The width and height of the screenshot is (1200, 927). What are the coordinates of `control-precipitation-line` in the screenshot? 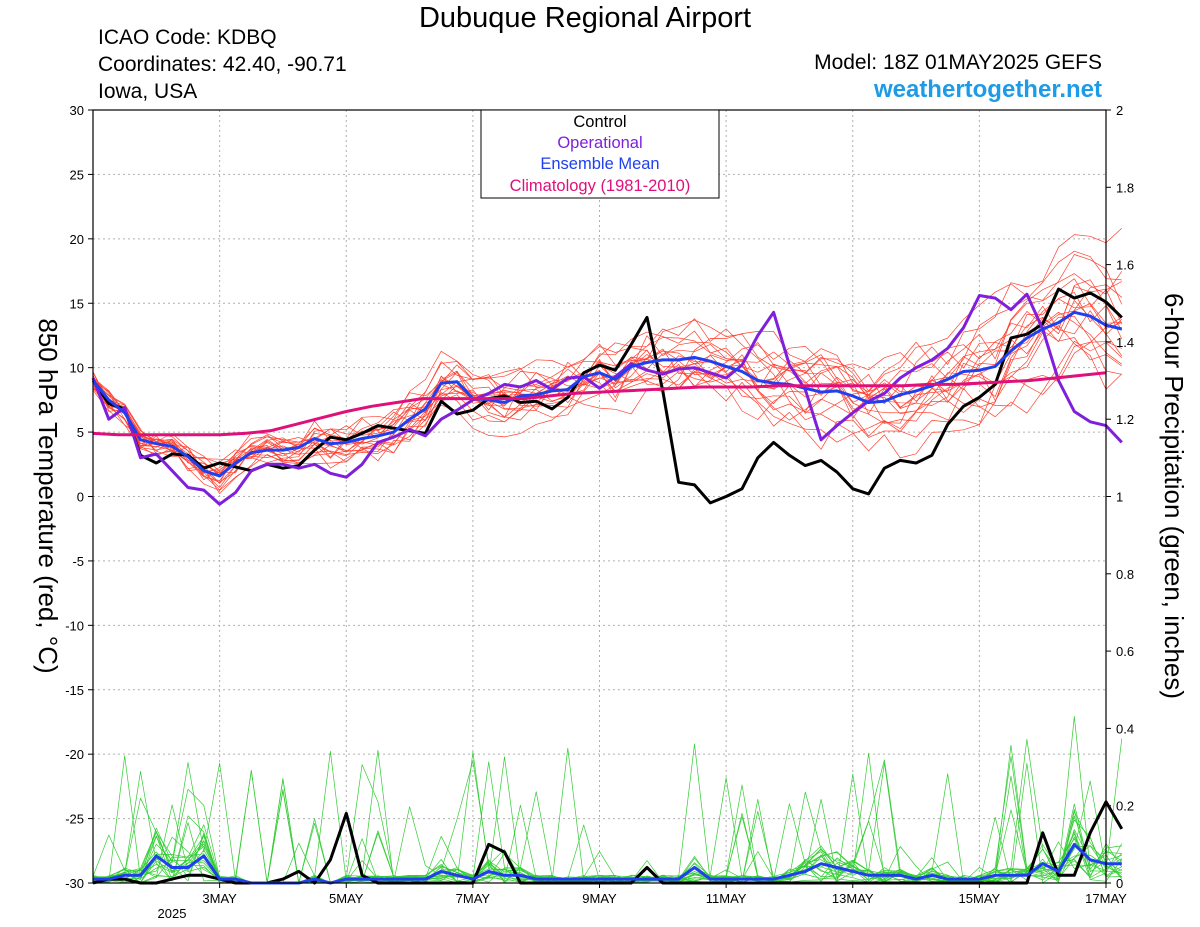 It's located at (608, 842).